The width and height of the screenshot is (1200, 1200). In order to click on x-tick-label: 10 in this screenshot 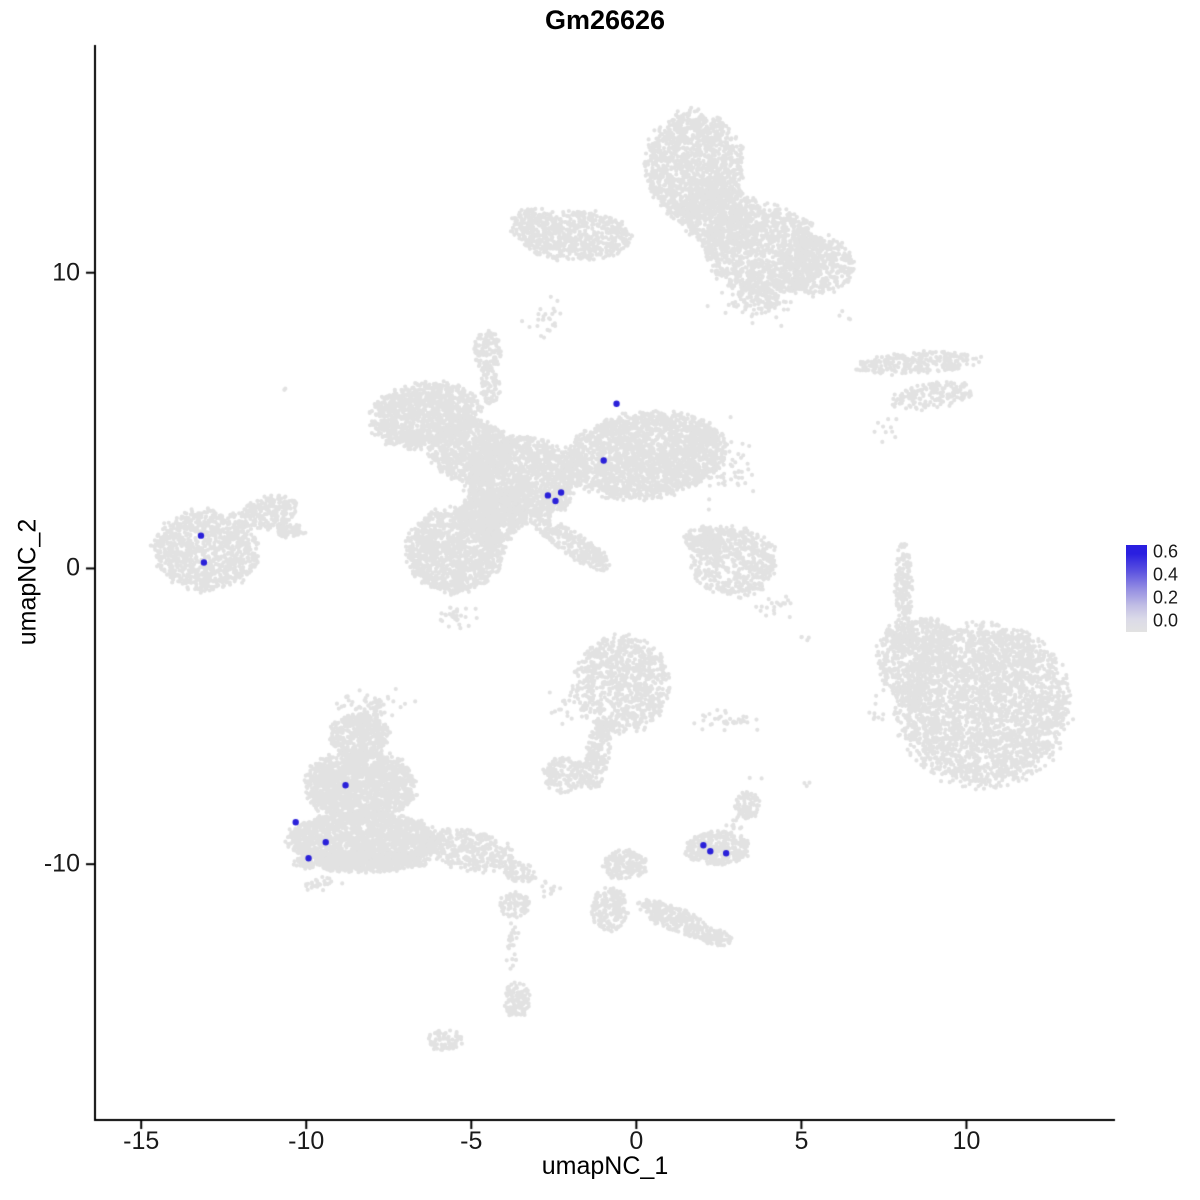, I will do `click(966, 1141)`.